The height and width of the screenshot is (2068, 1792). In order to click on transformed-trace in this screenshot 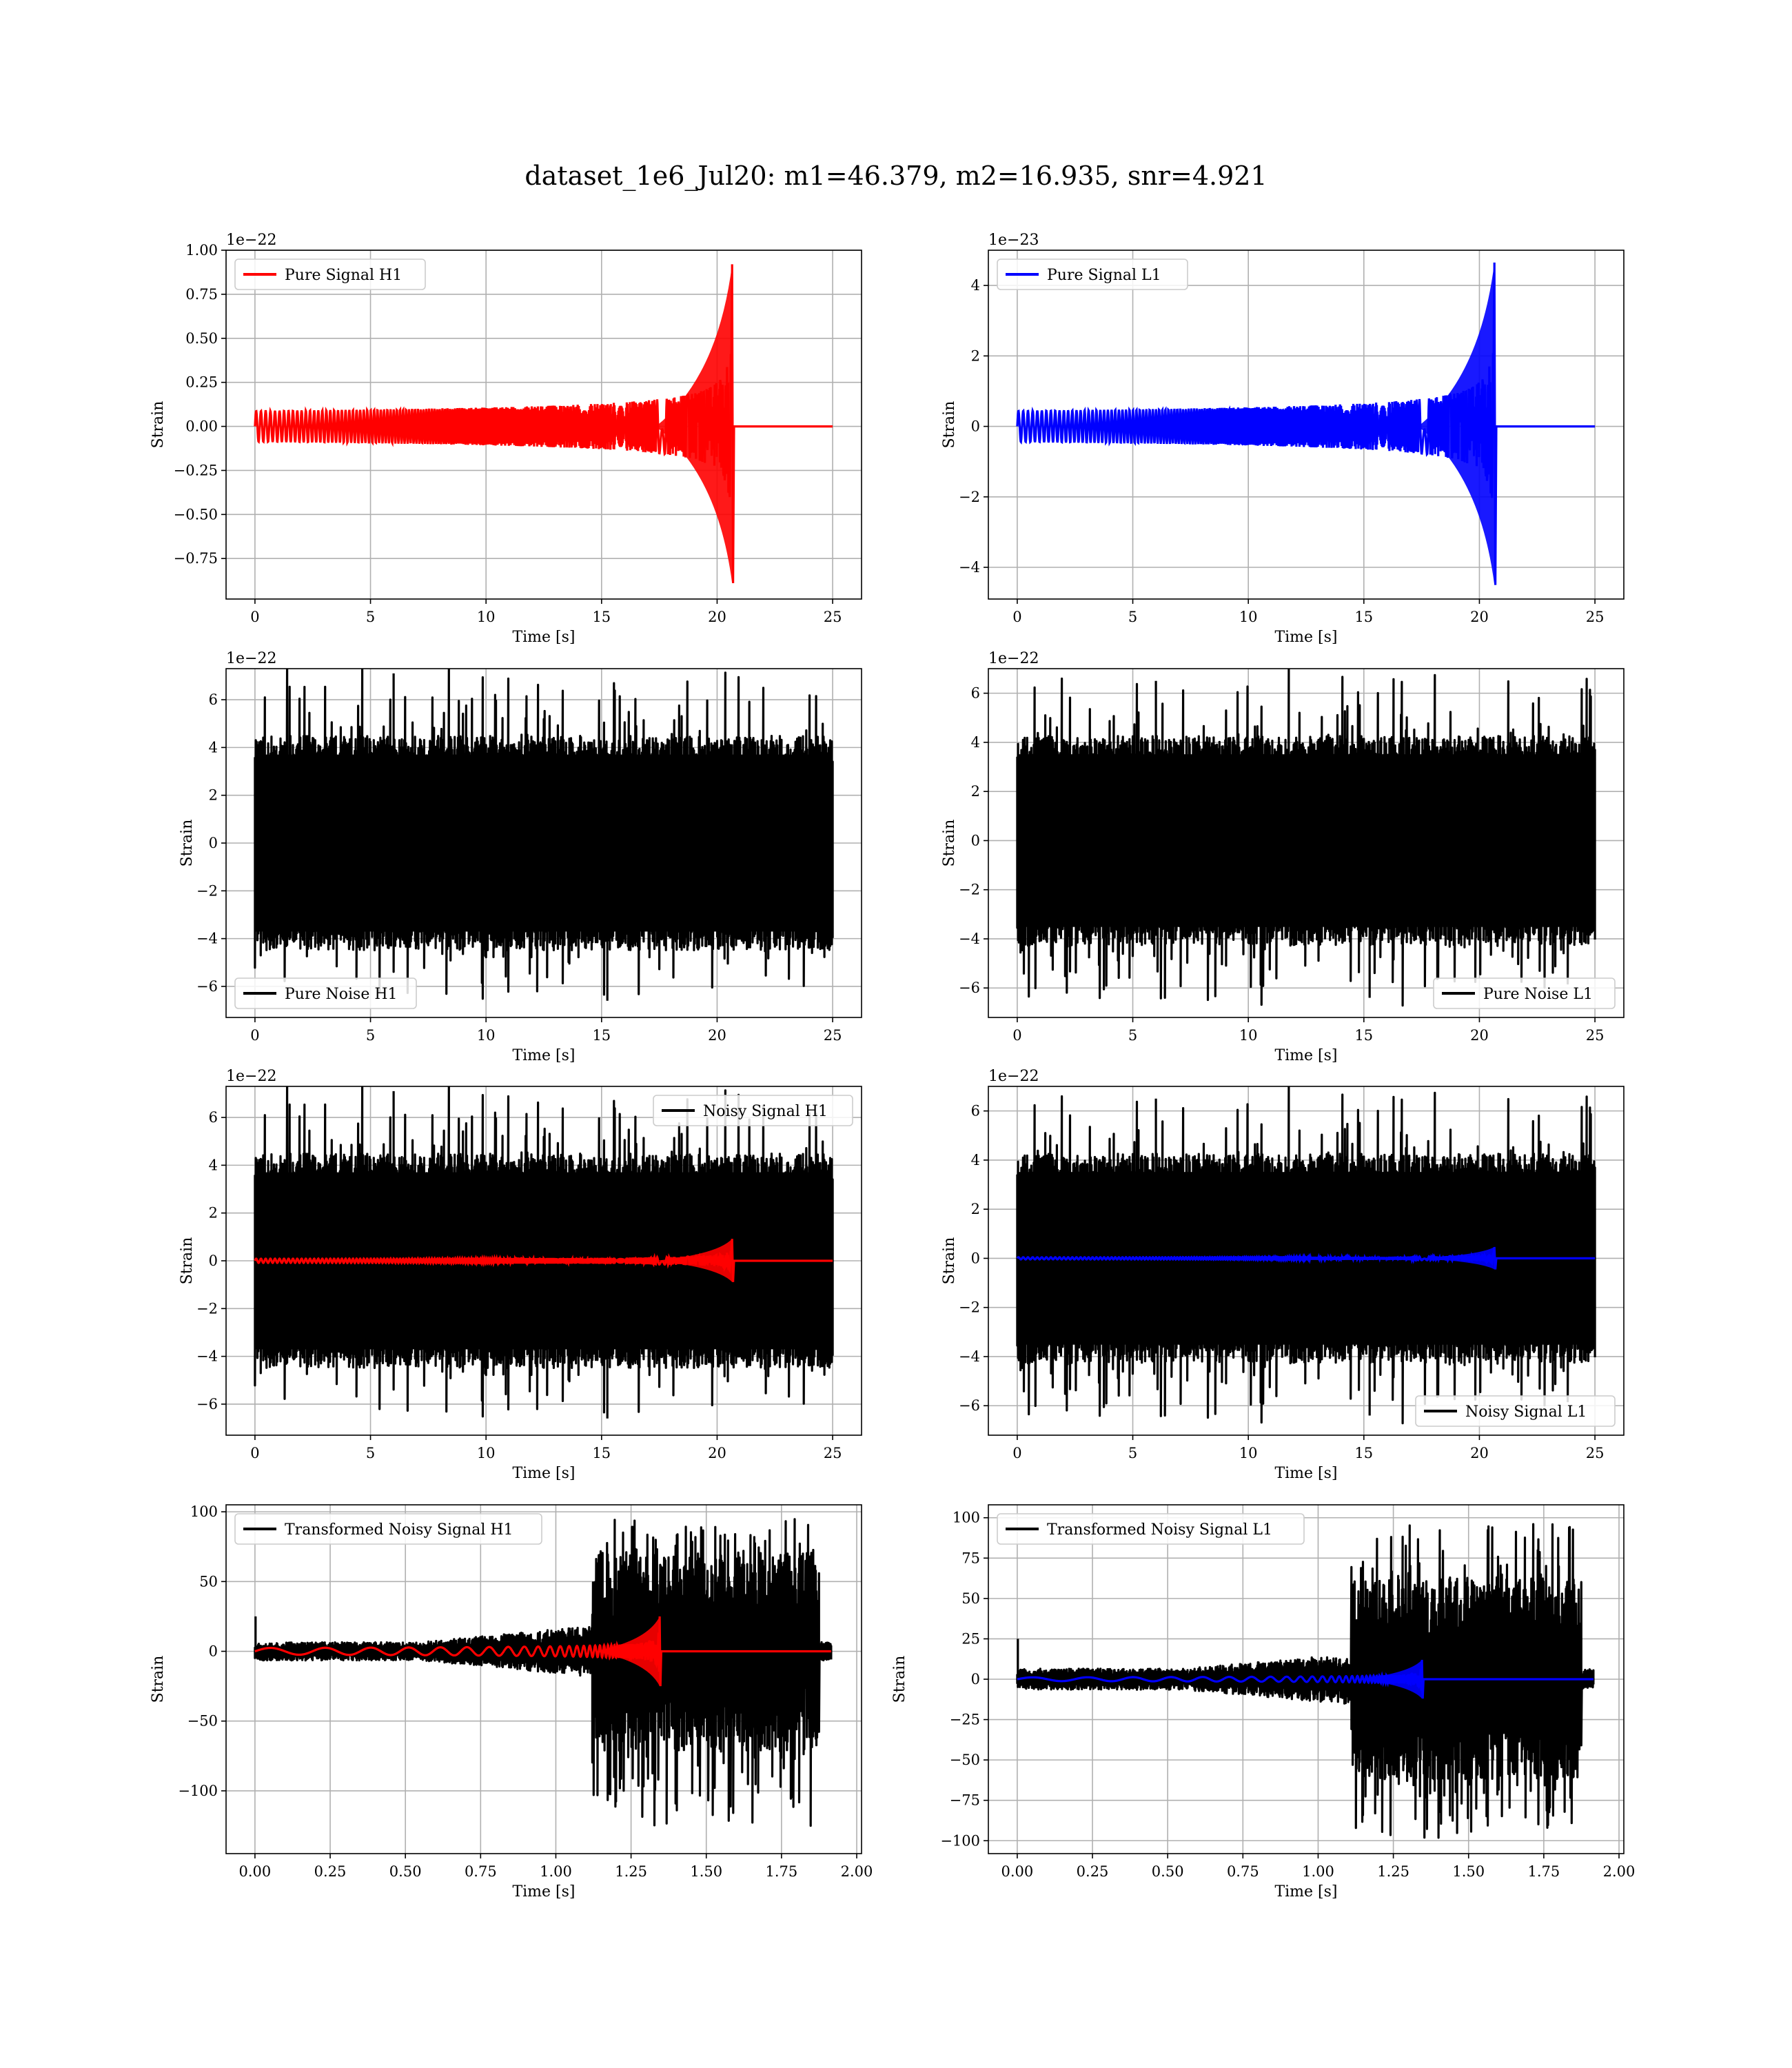, I will do `click(543, 1672)`.